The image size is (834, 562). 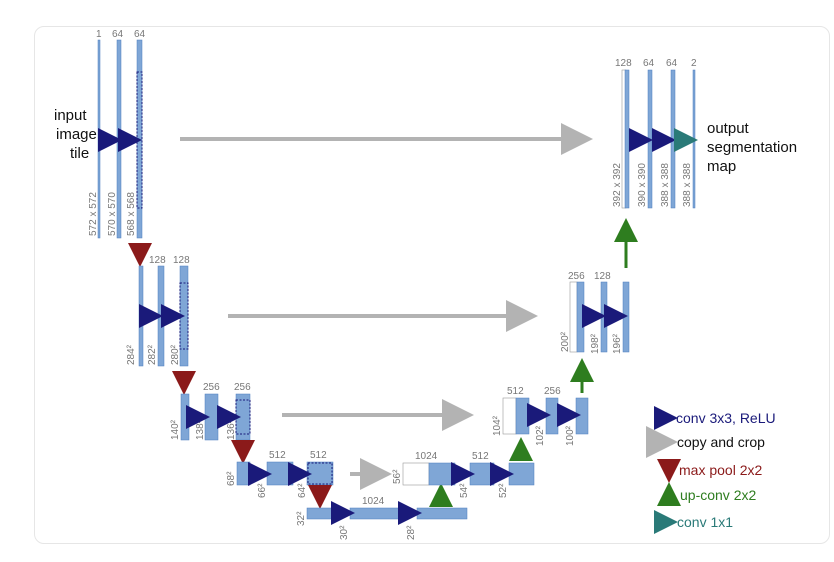 I want to click on channels-l2-0: 128, so click(x=157, y=260).